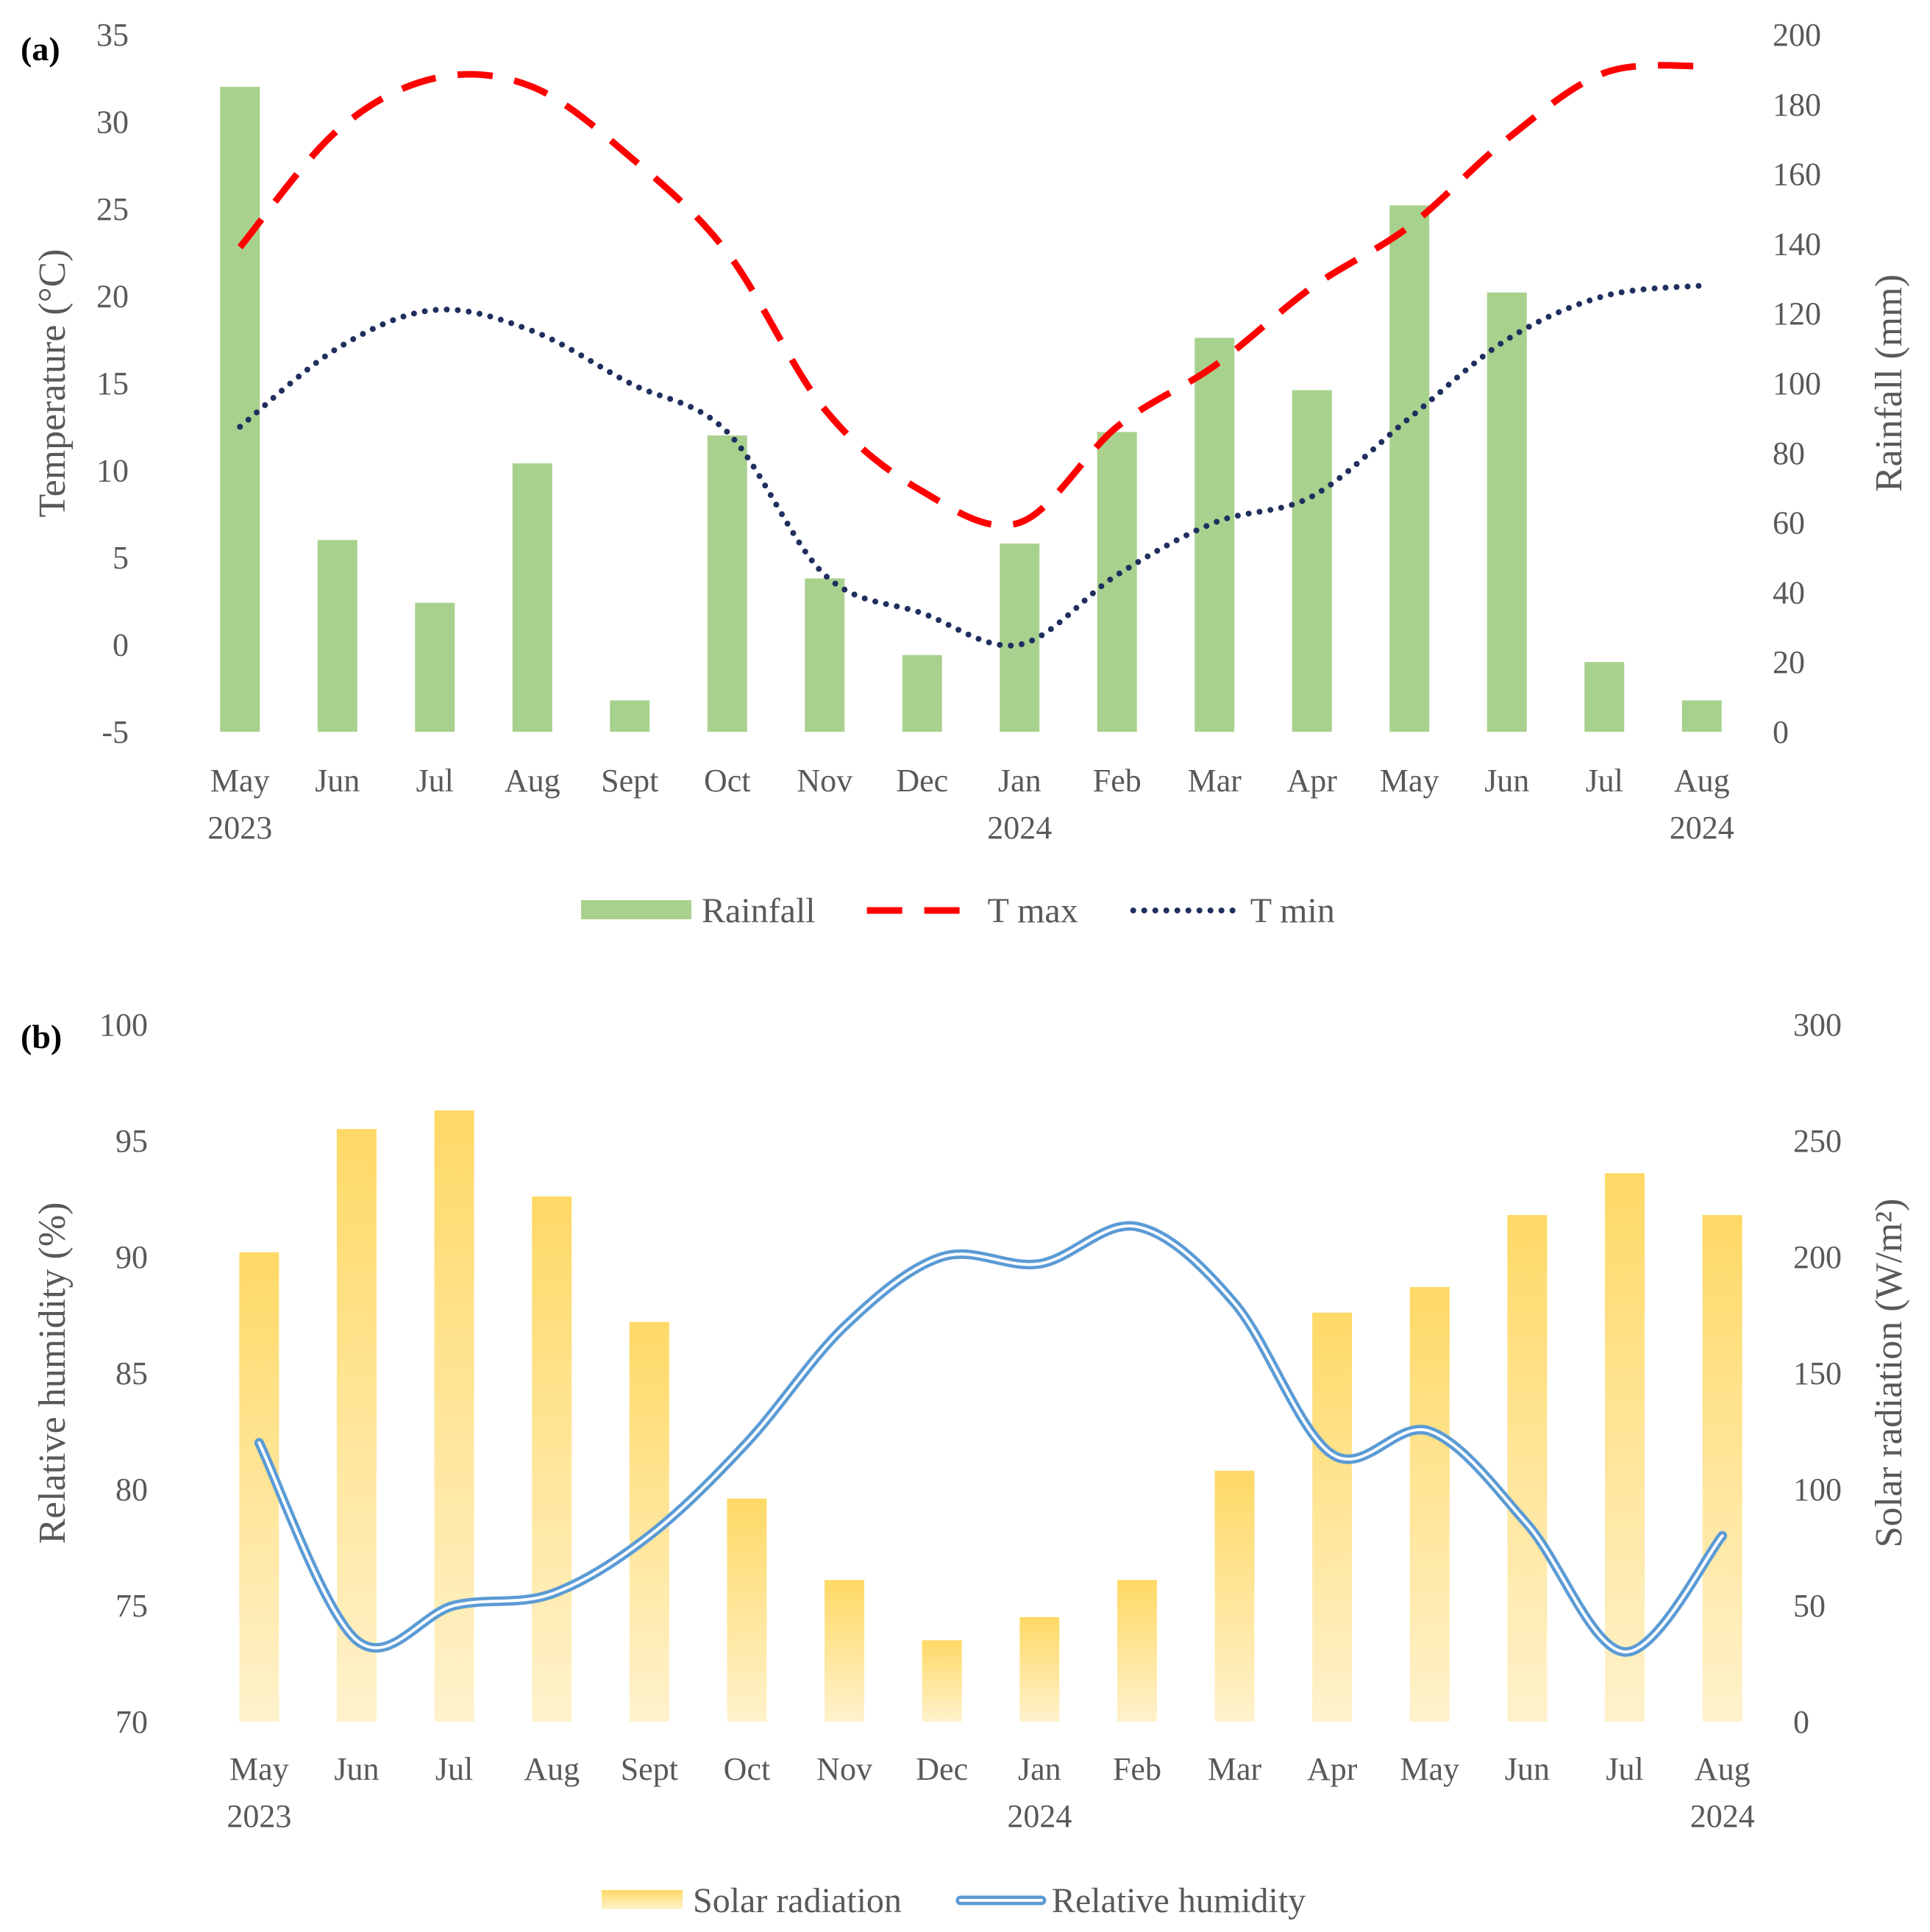 The image size is (1930, 1932). What do you see at coordinates (797, 1900) in the screenshot?
I see `legend-solar-radiation-label: Solar radiation` at bounding box center [797, 1900].